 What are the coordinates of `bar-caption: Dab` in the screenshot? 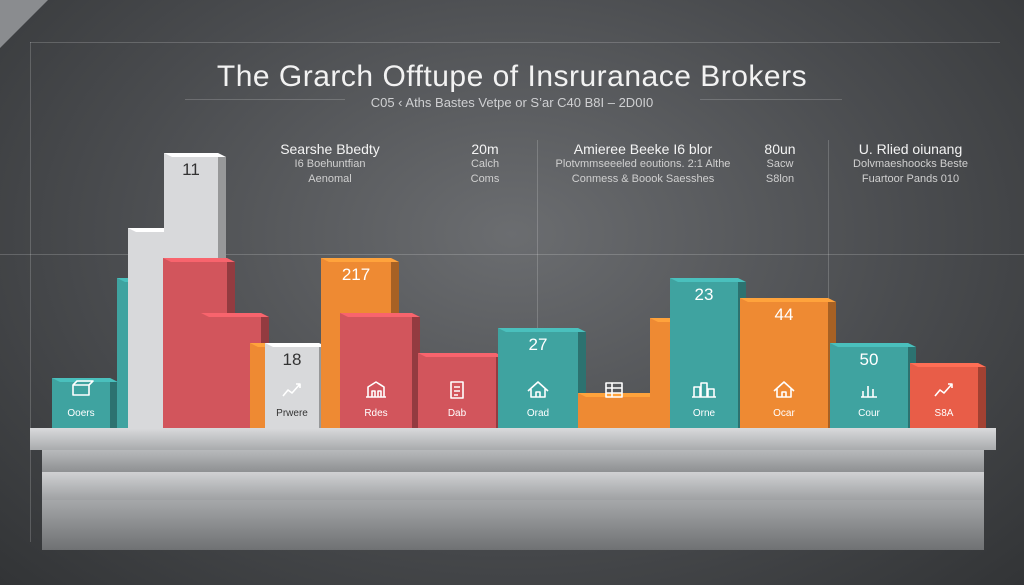 It's located at (457, 413).